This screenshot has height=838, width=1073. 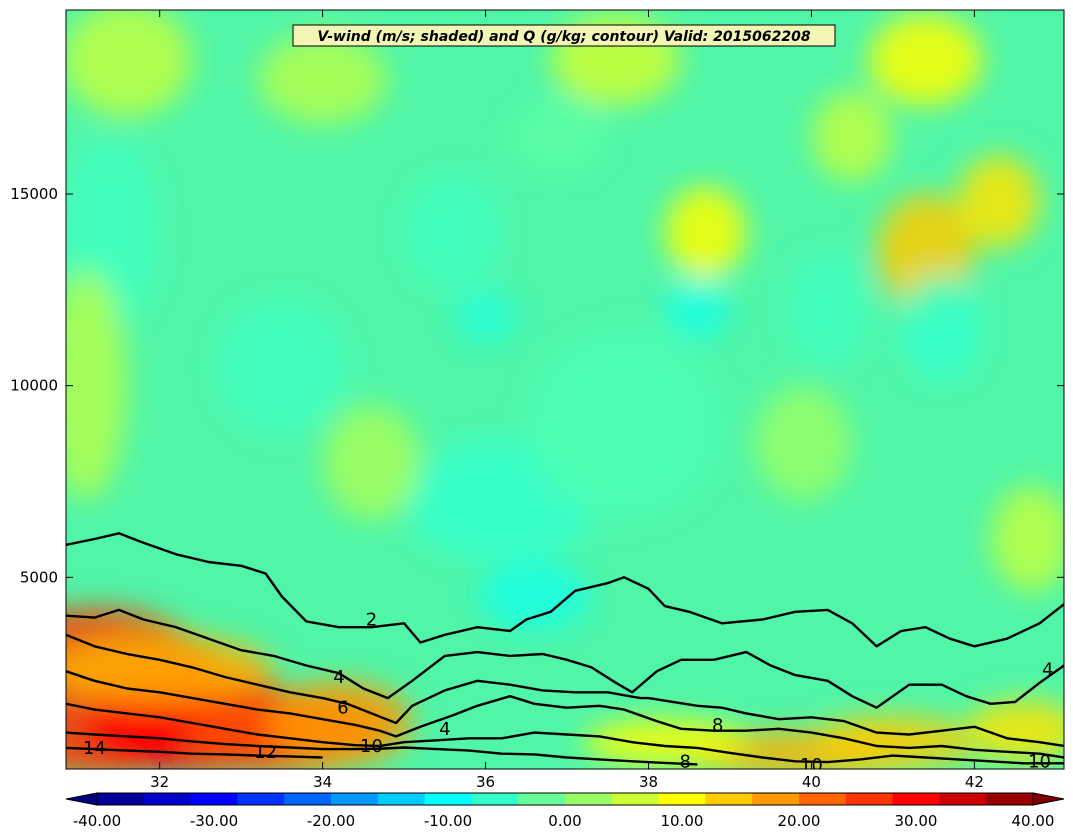 What do you see at coordinates (682, 821) in the screenshot?
I see `colorbar-tick-label: 10.00` at bounding box center [682, 821].